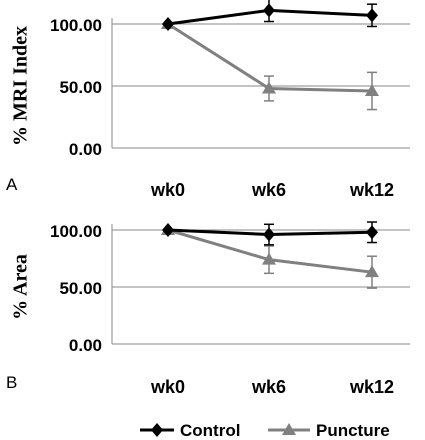 Image resolution: width=425 pixels, height=440 pixels. I want to click on series-line, so click(270, 57).